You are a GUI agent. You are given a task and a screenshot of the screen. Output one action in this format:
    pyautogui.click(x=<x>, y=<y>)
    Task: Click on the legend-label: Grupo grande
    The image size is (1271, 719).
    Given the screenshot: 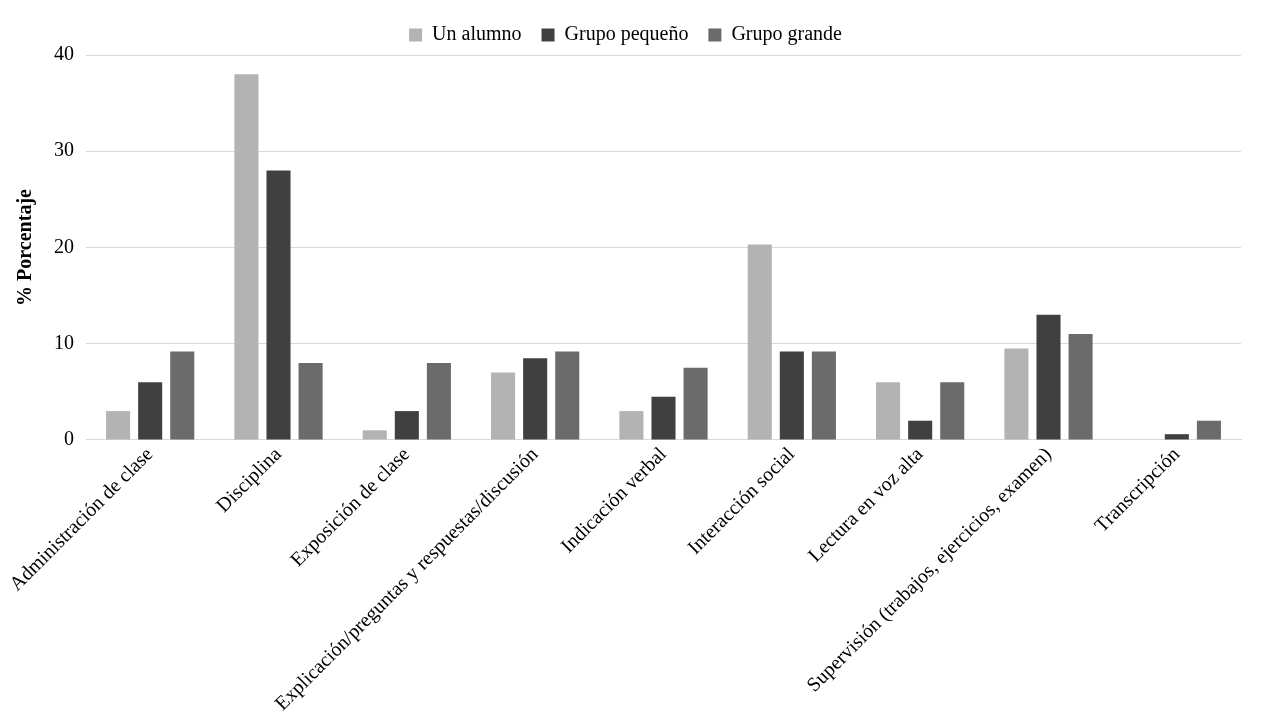 What is the action you would take?
    pyautogui.click(x=787, y=34)
    